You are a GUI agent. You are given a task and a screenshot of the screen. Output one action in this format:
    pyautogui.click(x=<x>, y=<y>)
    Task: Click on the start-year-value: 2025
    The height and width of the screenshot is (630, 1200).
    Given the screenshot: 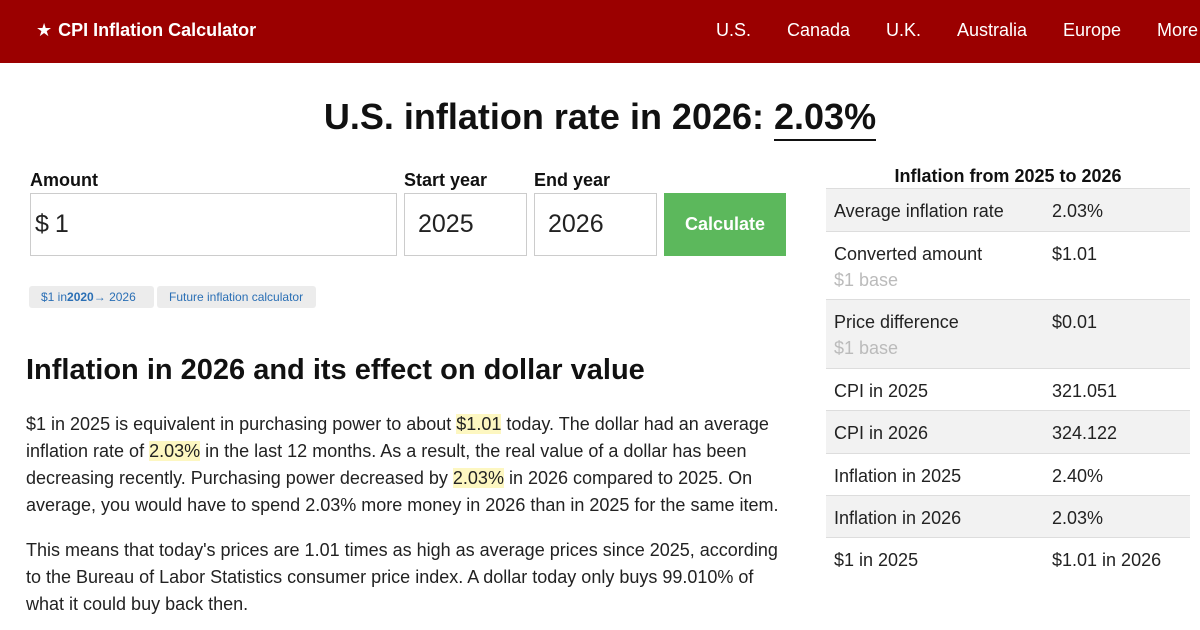 What is the action you would take?
    pyautogui.click(x=446, y=224)
    